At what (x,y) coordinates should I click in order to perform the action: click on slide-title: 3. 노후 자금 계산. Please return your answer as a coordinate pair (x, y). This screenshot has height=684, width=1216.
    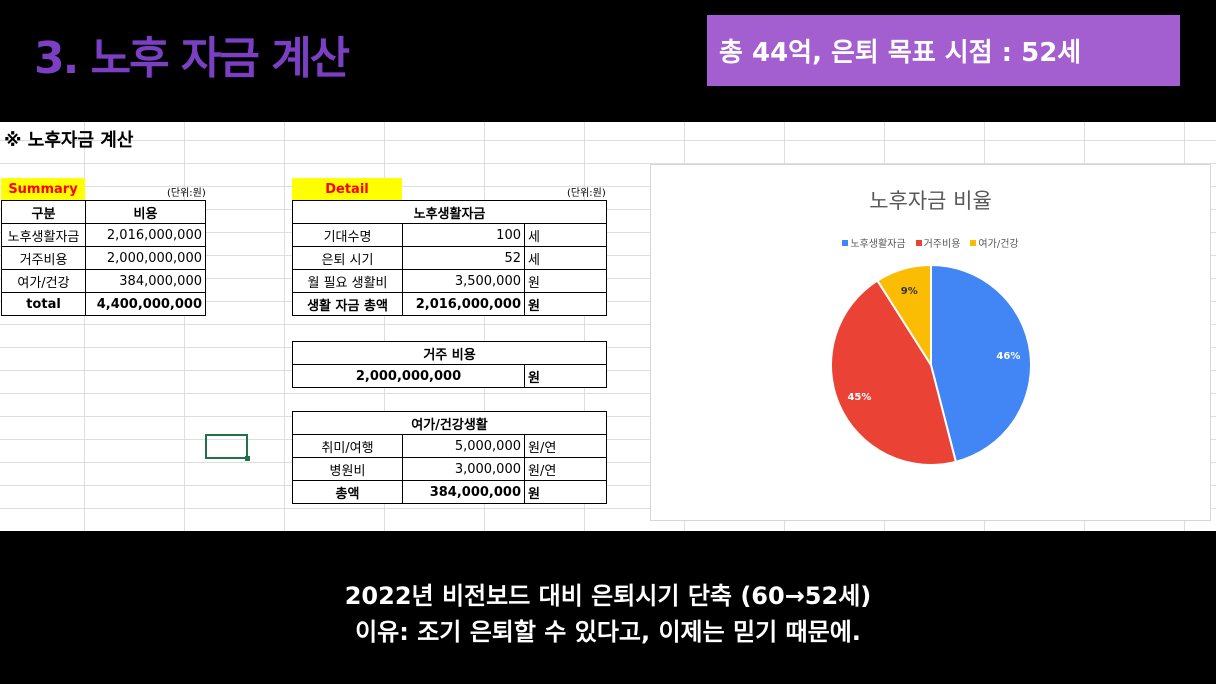
    Looking at the image, I should click on (192, 58).